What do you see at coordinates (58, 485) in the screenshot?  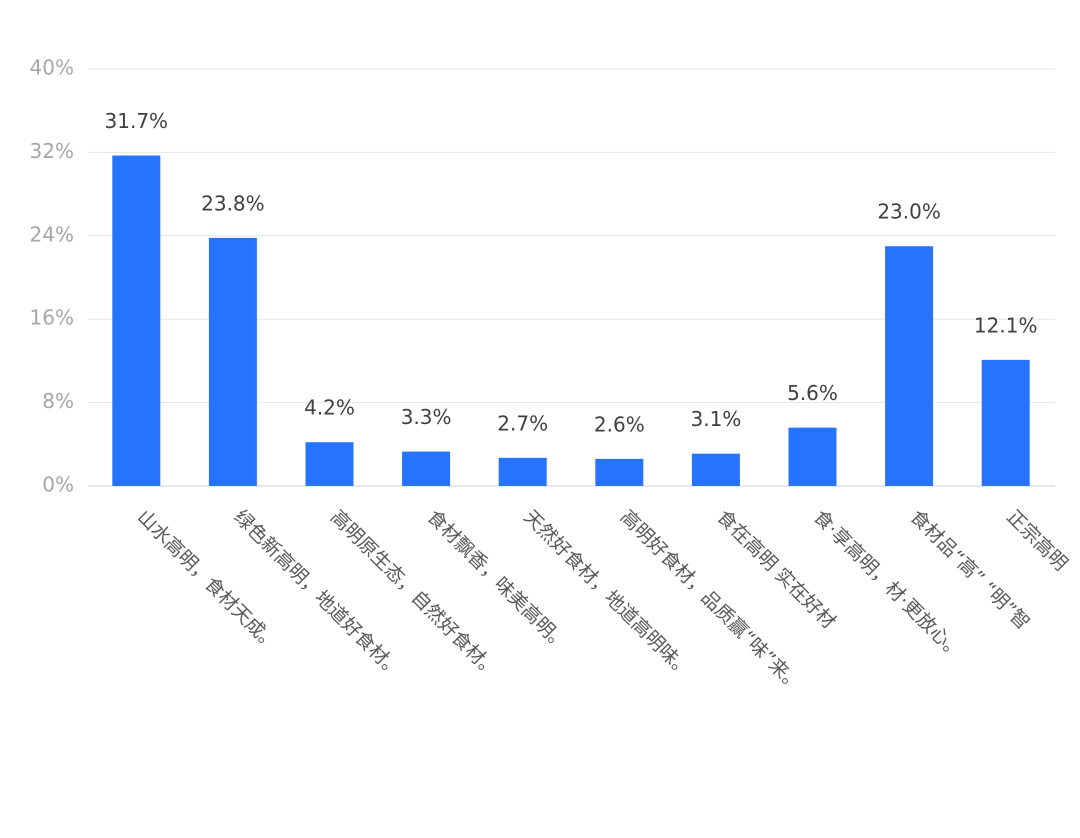 I see `y-tick-label: 0%` at bounding box center [58, 485].